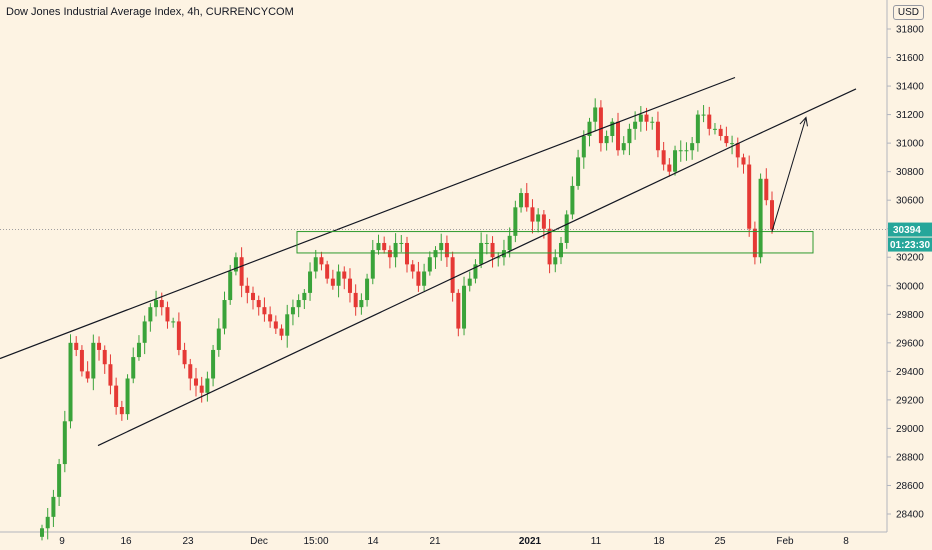 This screenshot has height=550, width=932. Describe the element at coordinates (908, 12) in the screenshot. I see `currency-button: USD` at that location.